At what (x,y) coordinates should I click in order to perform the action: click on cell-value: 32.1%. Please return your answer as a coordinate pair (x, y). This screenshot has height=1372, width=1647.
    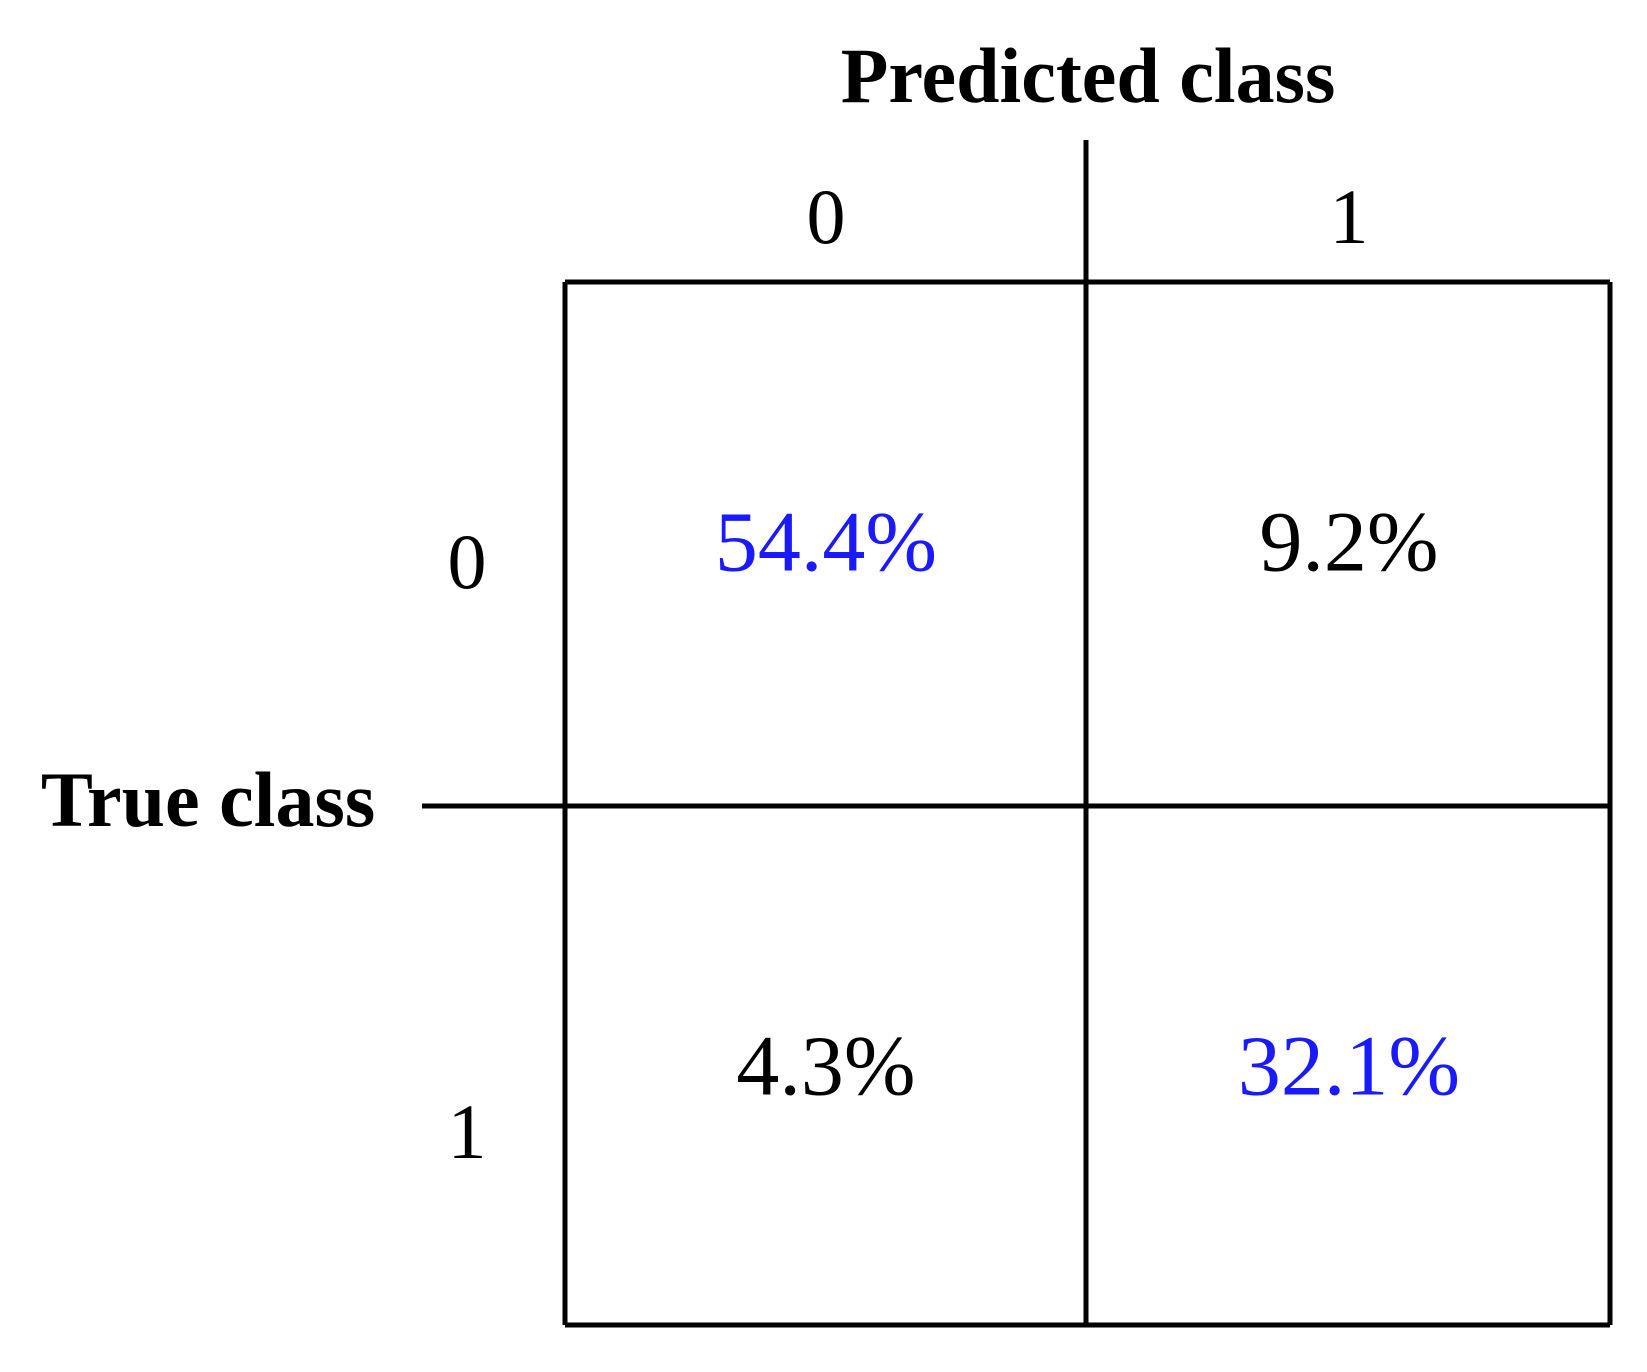
    Looking at the image, I should click on (1349, 1066).